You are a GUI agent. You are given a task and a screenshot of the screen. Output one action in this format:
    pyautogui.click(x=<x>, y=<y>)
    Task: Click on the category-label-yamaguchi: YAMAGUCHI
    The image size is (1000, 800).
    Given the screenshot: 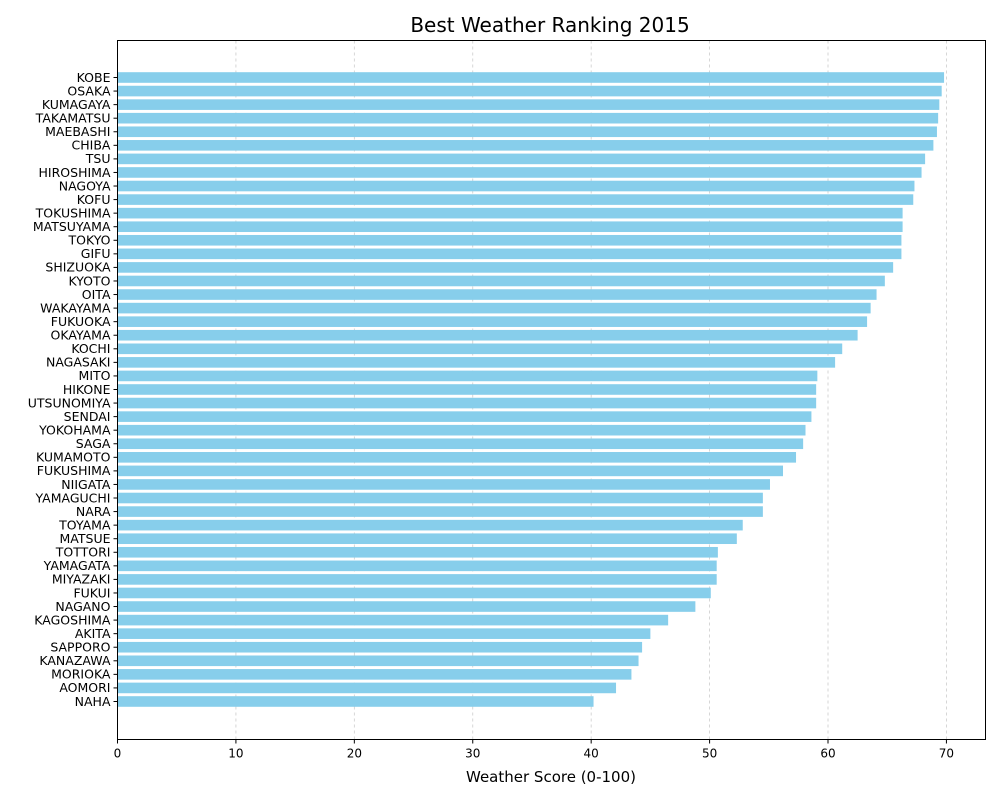 What is the action you would take?
    pyautogui.click(x=73, y=497)
    